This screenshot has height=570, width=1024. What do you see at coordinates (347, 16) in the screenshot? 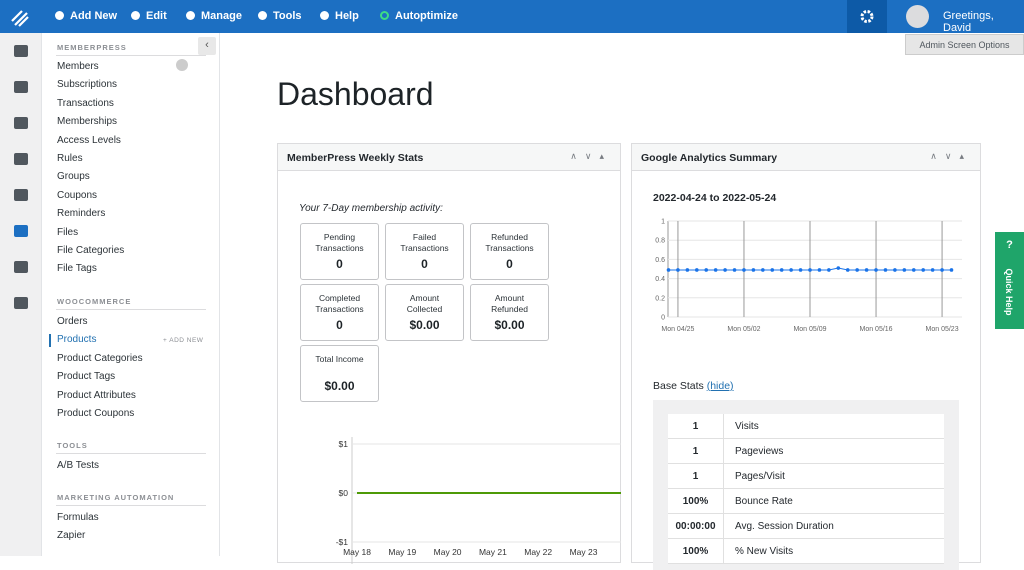
I see `menu-item: Help` at bounding box center [347, 16].